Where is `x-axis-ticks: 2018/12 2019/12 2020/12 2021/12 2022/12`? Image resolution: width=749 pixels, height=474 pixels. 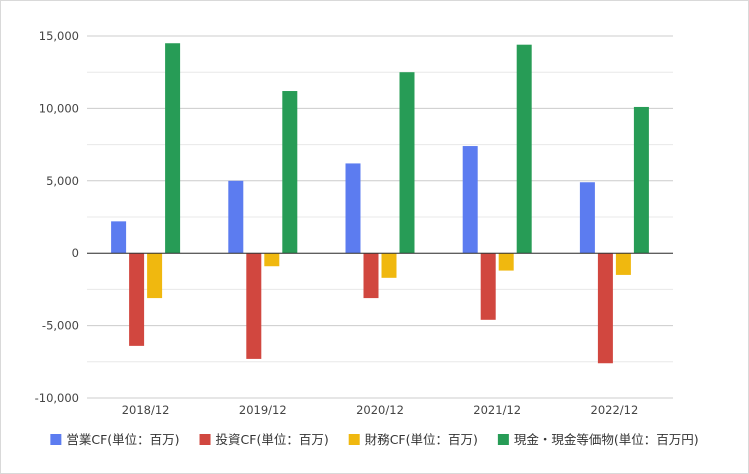
x-axis-ticks: 2018/12 2019/12 2020/12 2021/12 2022/12 is located at coordinates (380, 410).